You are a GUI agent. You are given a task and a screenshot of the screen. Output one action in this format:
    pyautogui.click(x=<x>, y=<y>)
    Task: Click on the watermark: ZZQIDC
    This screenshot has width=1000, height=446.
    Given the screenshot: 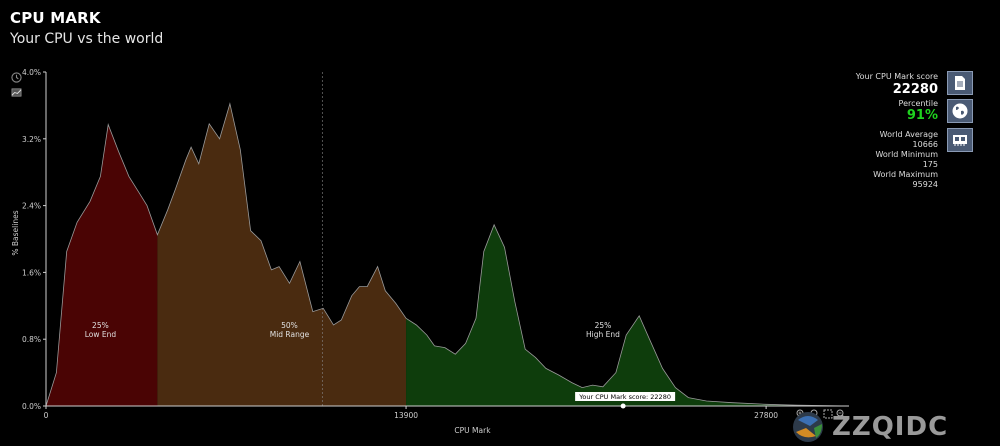 What is the action you would take?
    pyautogui.click(x=890, y=427)
    